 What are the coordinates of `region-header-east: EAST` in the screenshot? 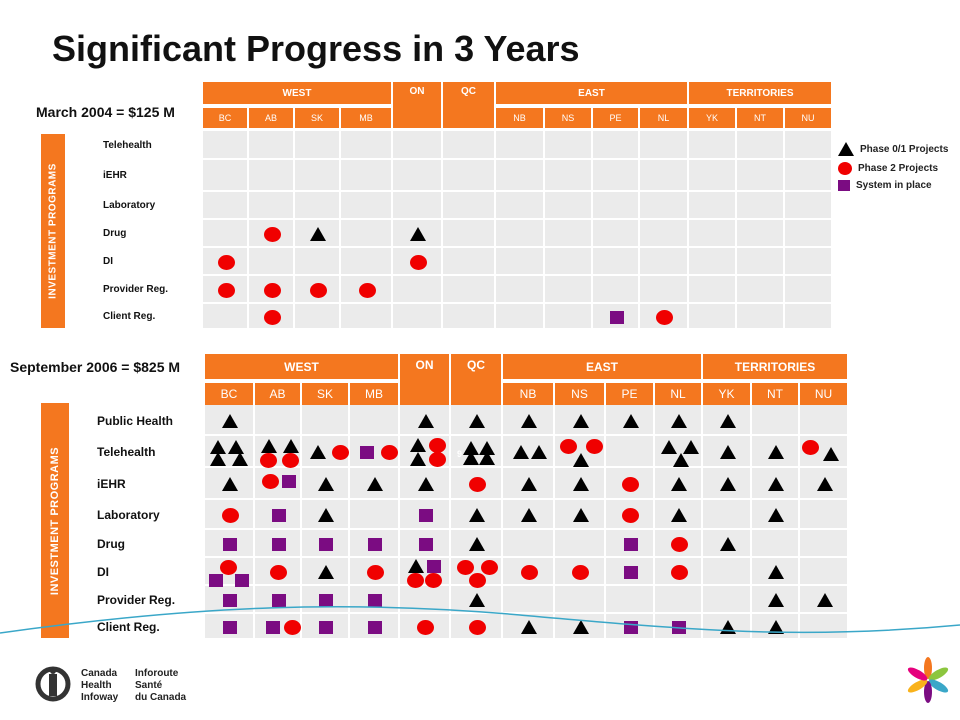 It's located at (602, 366).